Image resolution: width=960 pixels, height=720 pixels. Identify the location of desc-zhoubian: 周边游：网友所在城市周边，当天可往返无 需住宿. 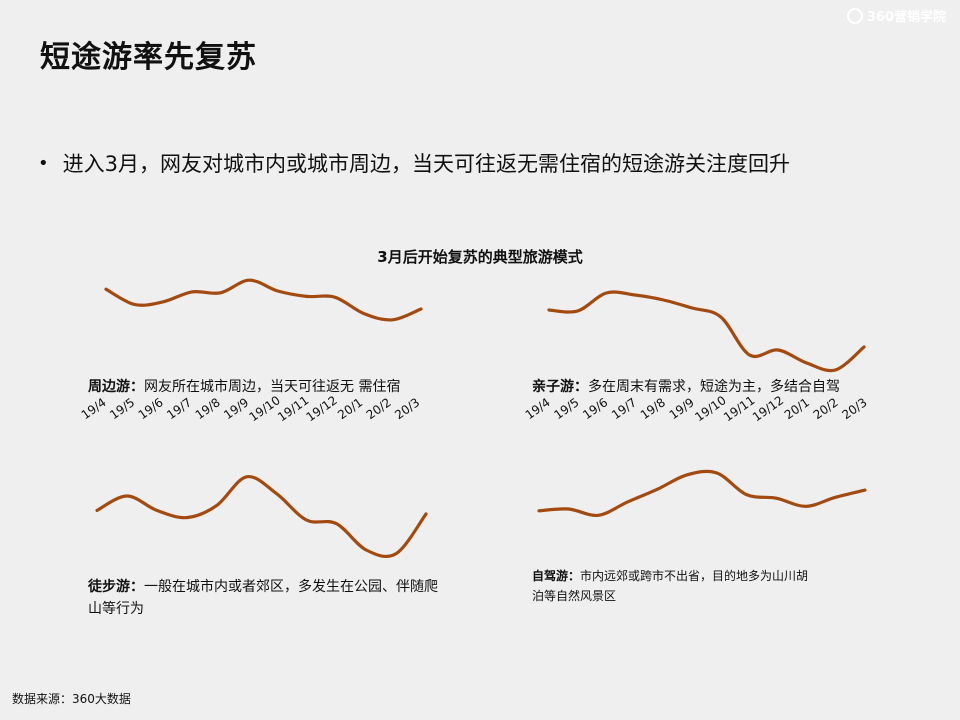
(244, 387).